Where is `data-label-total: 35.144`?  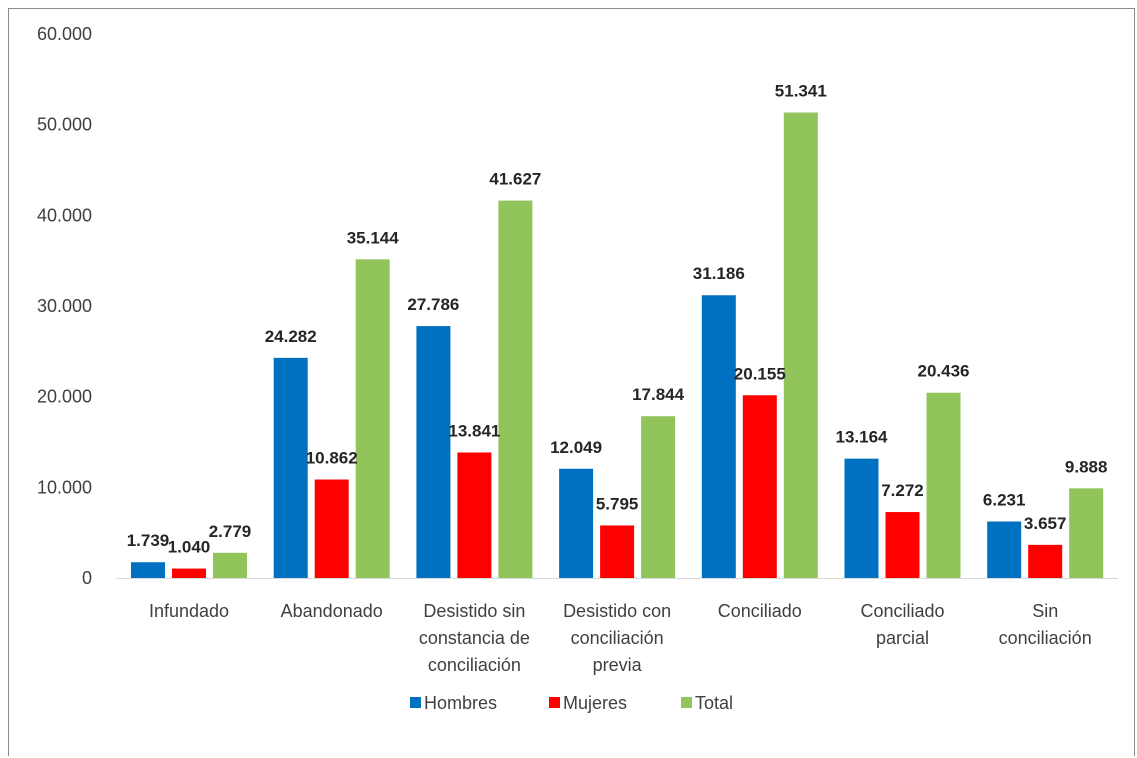
data-label-total: 35.144 is located at coordinates (373, 237).